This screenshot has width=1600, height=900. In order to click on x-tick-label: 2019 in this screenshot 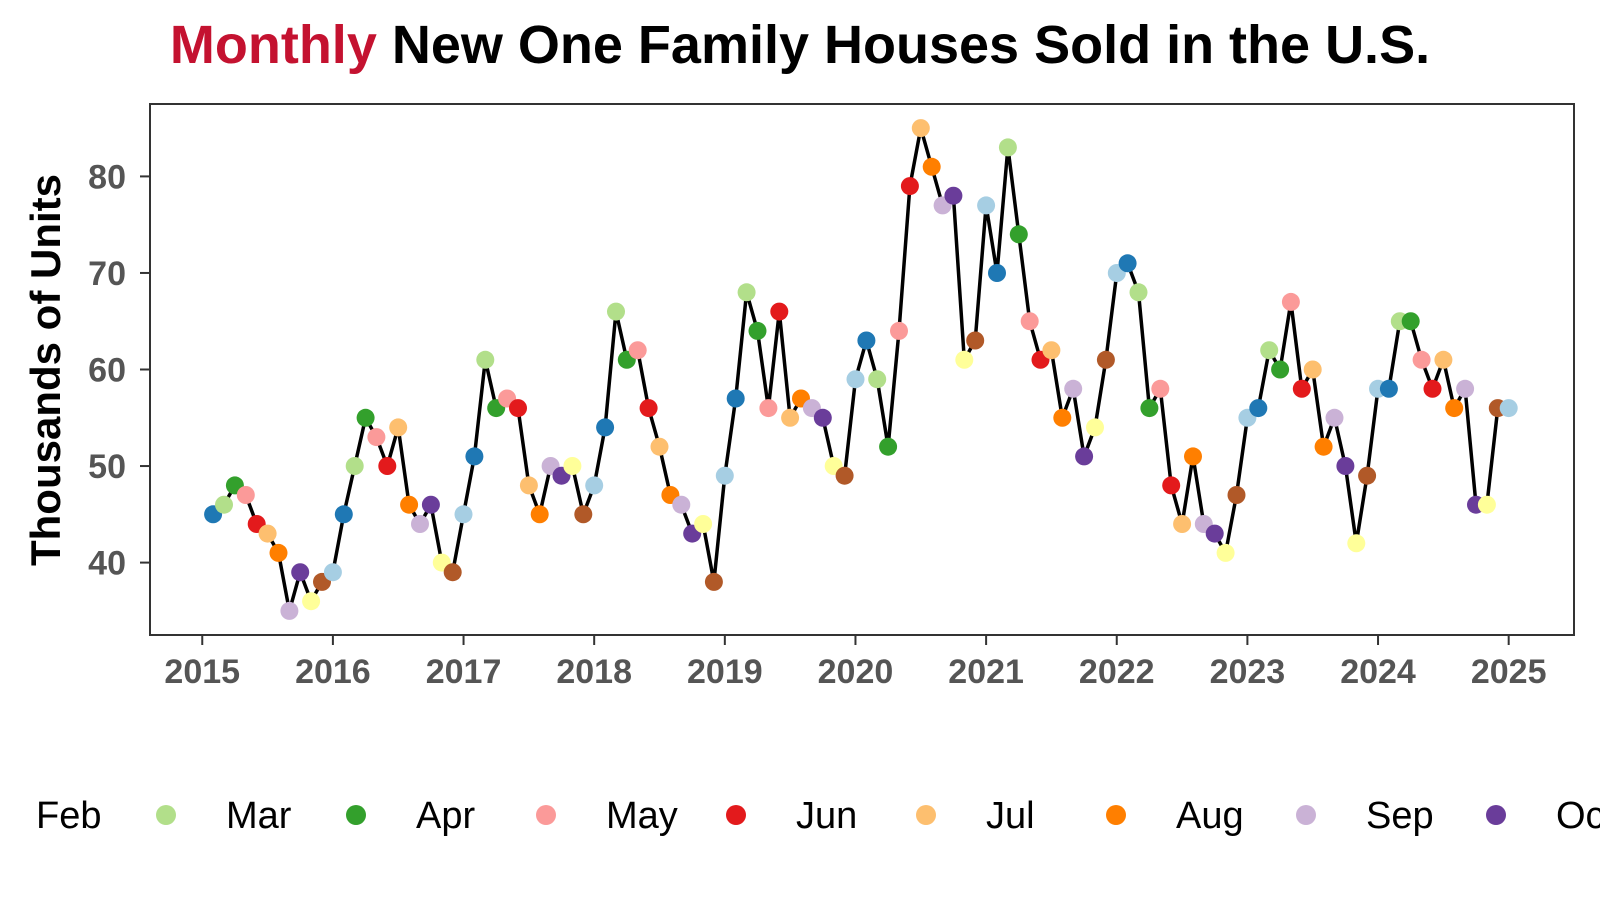, I will do `click(725, 672)`.